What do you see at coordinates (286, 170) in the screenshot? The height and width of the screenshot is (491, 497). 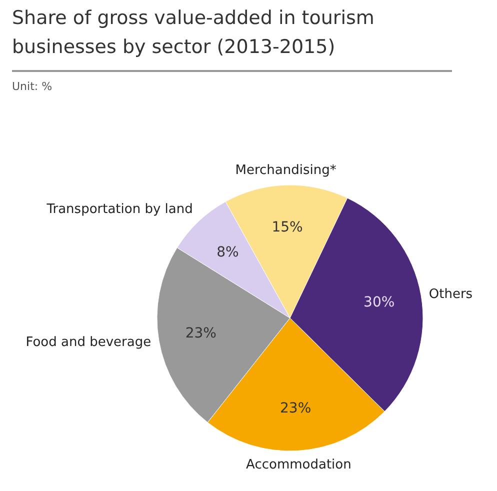 I see `slice-label: Merchandising*` at bounding box center [286, 170].